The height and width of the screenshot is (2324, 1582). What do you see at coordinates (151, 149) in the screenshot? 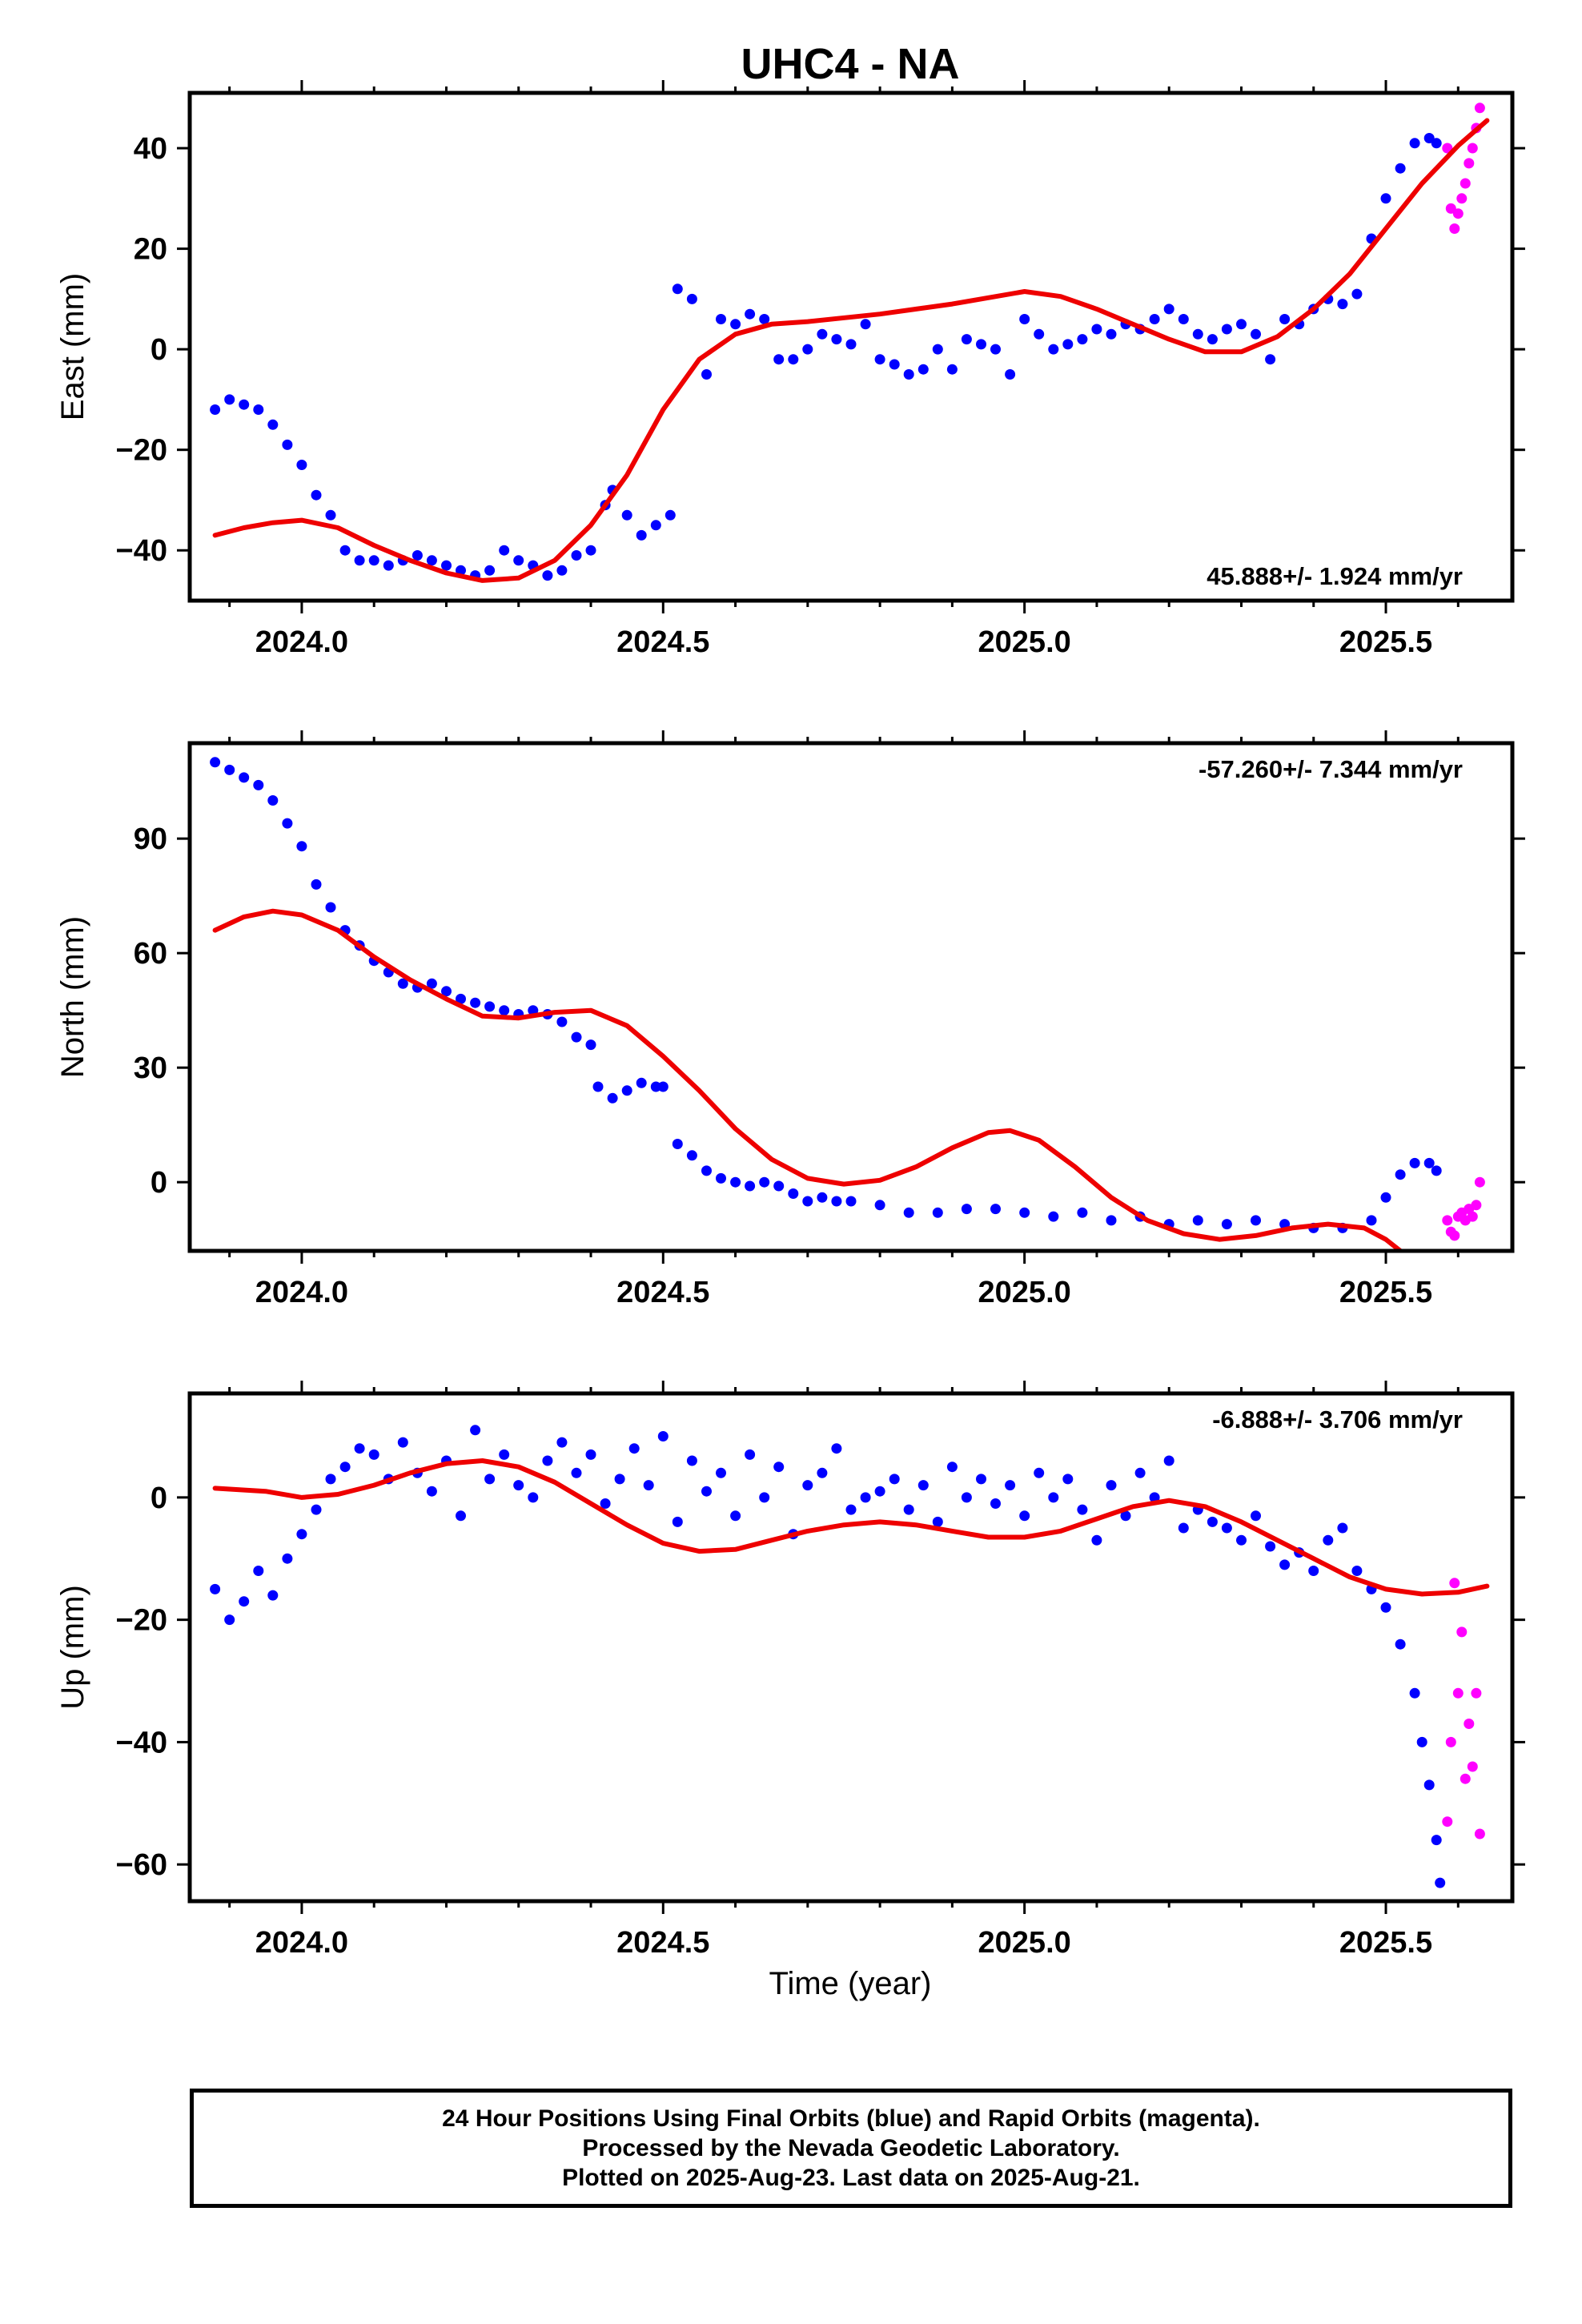
I see `east-y-tick-label: 40` at bounding box center [151, 149].